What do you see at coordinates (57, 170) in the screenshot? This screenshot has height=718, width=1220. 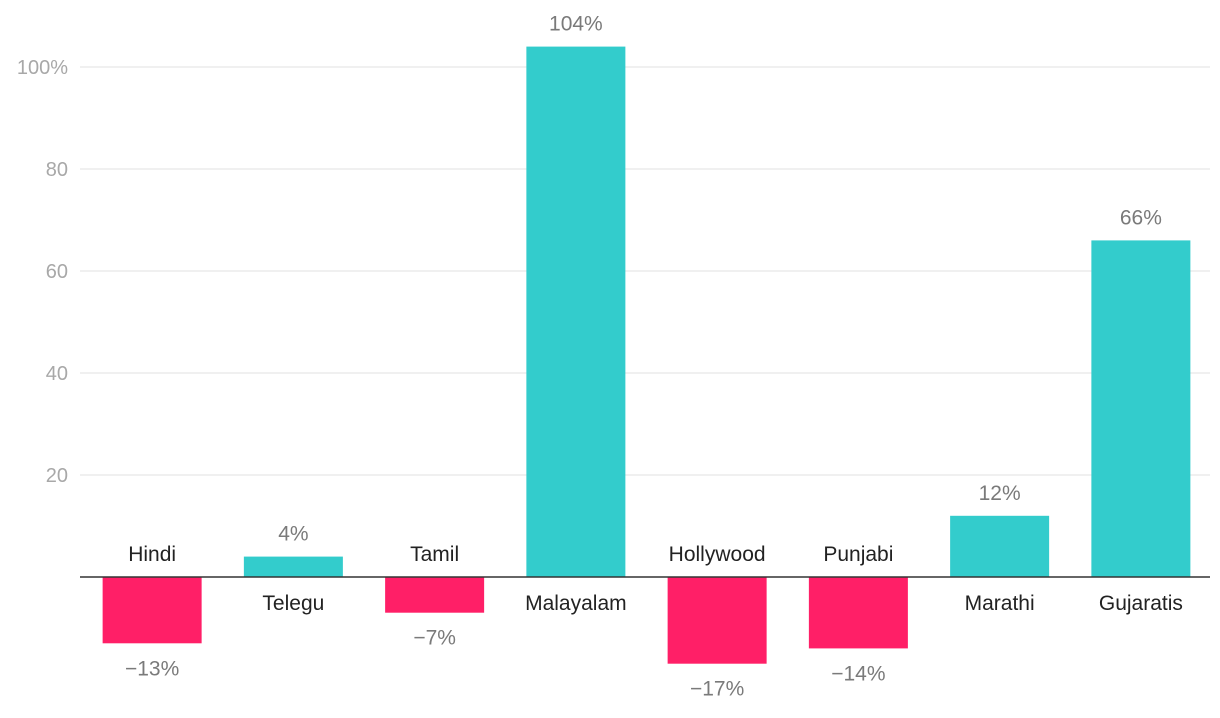 I see `y-tick-label: 80` at bounding box center [57, 170].